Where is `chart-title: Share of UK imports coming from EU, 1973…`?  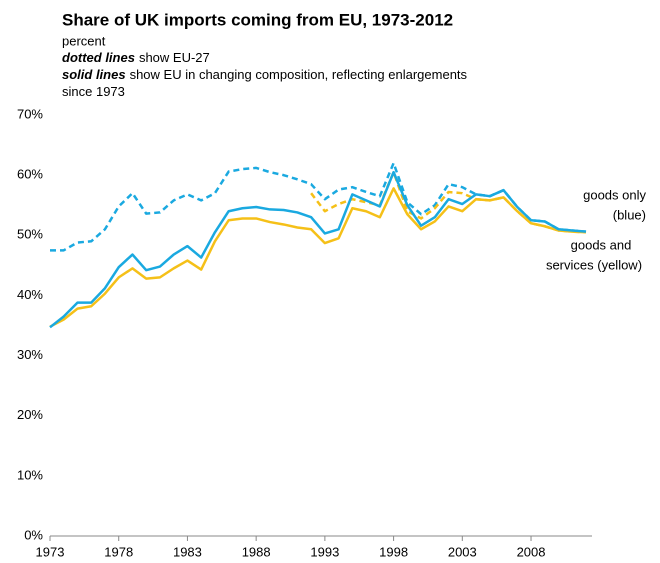
chart-title: Share of UK imports coming from EU, 1973… is located at coordinates (257, 19).